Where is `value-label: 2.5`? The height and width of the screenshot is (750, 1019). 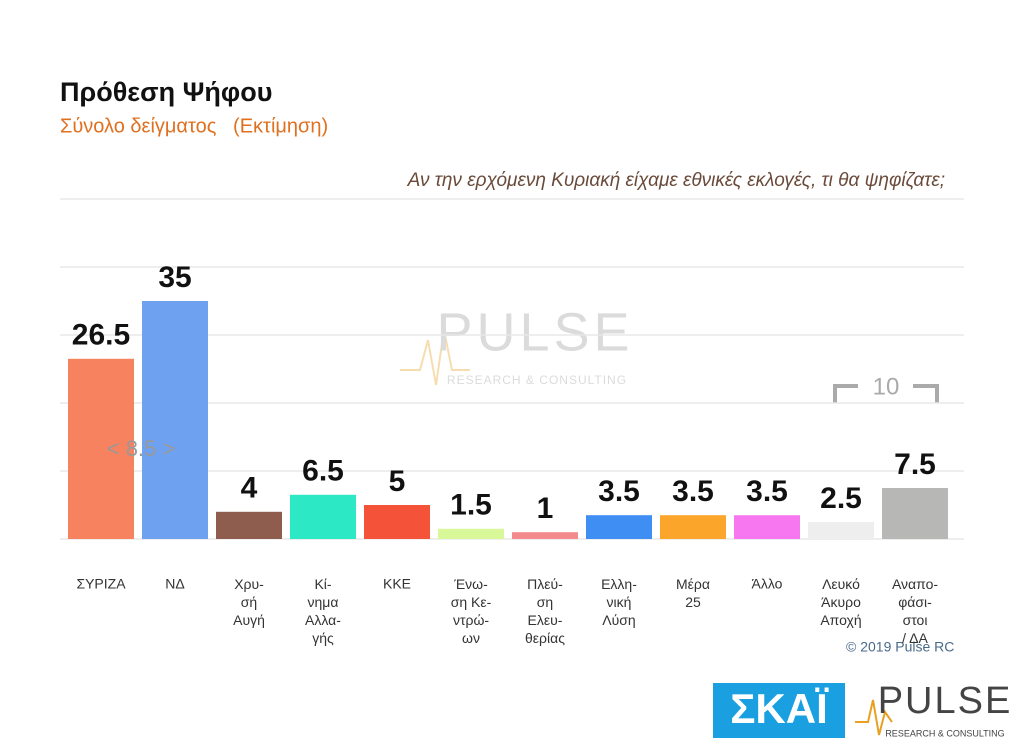
value-label: 2.5 is located at coordinates (841, 498).